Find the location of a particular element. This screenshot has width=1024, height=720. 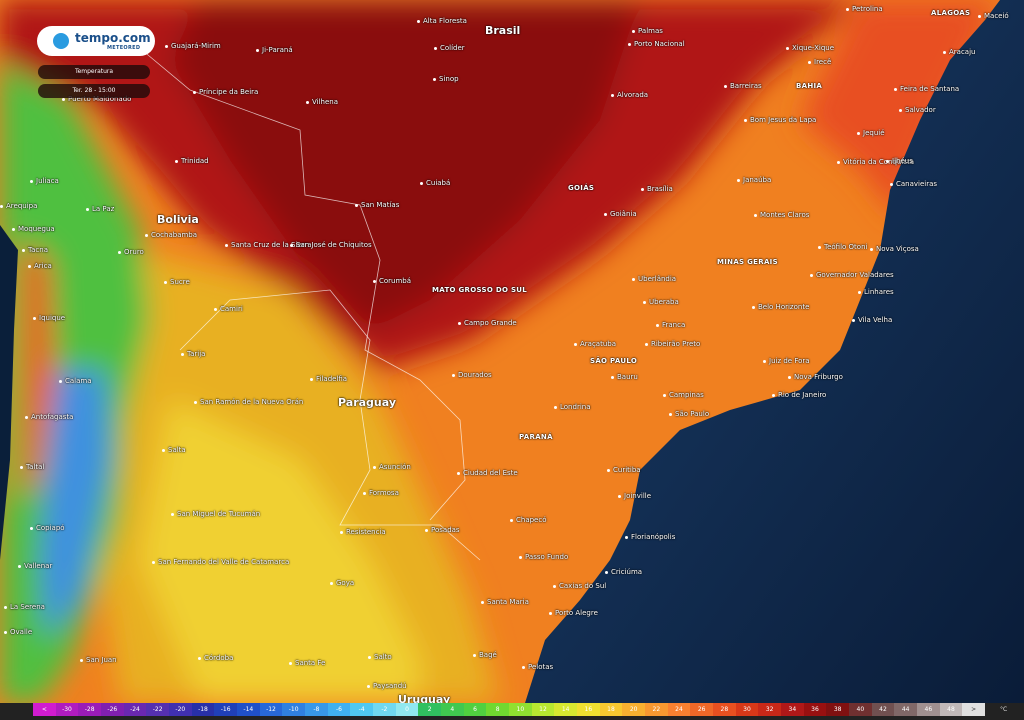

scale-tick: 22 is located at coordinates (656, 709).